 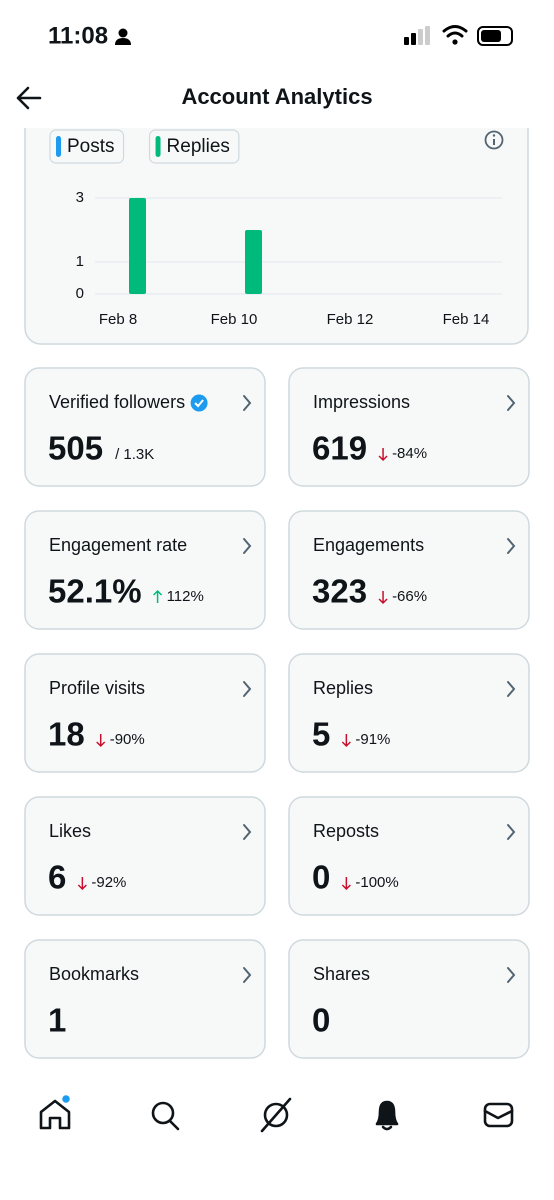 I want to click on person-icon-body, so click(x=123, y=41).